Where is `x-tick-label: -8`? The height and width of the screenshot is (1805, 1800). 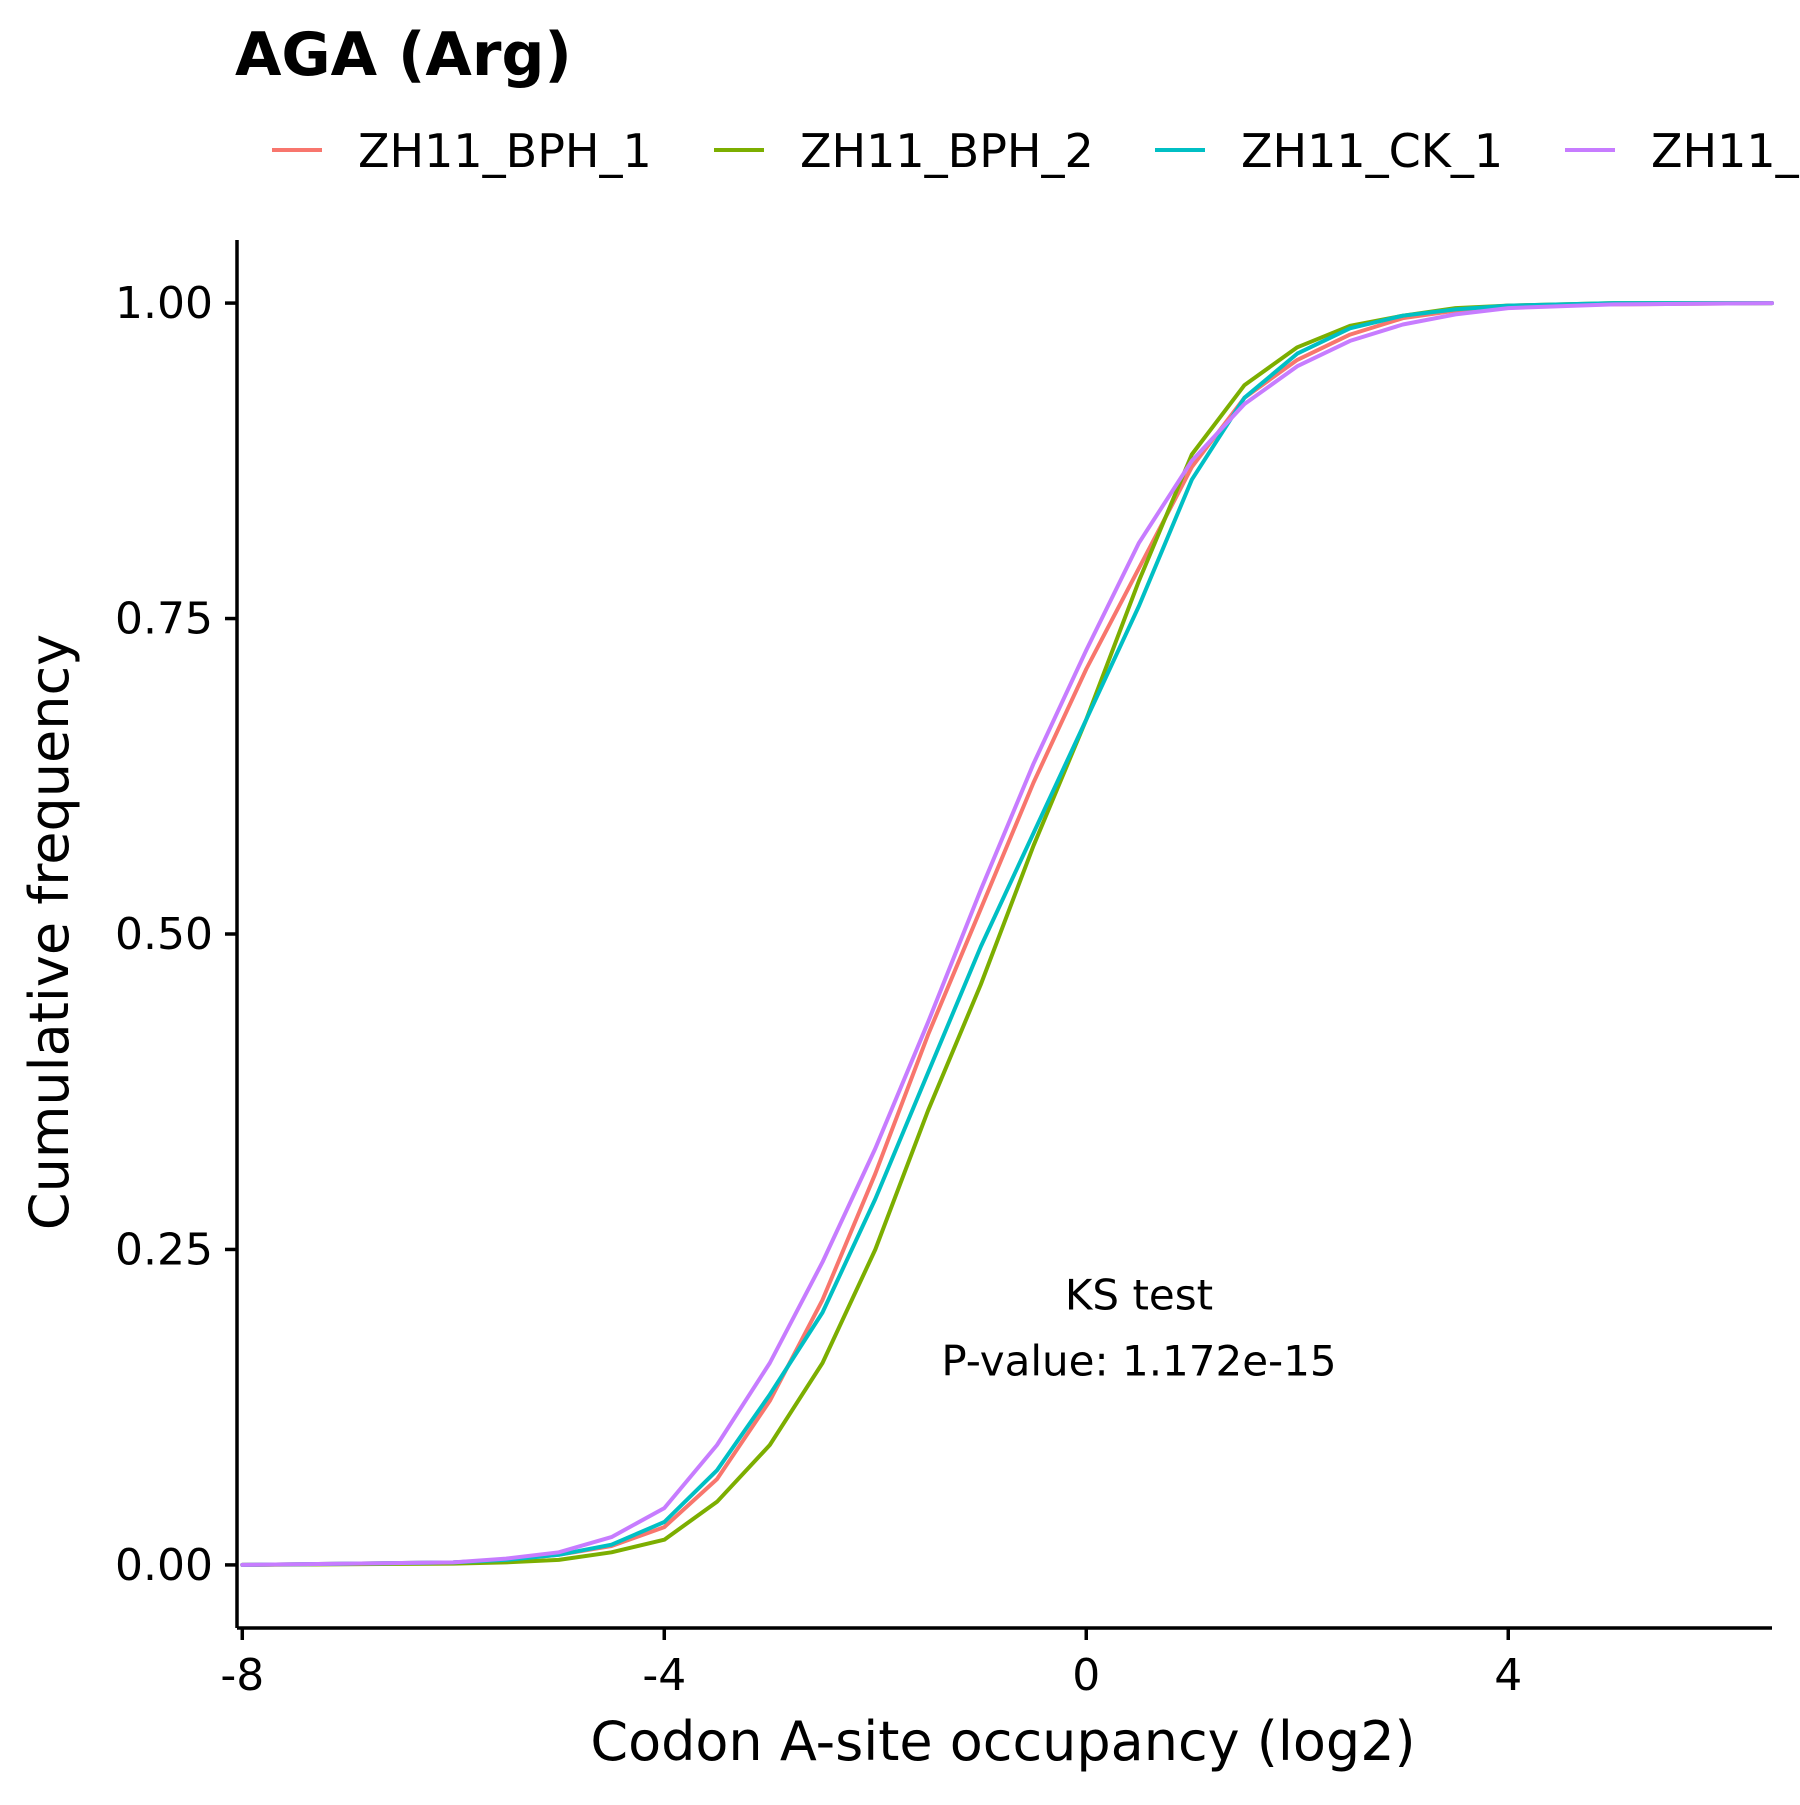
x-tick-label: -8 is located at coordinates (242, 1675).